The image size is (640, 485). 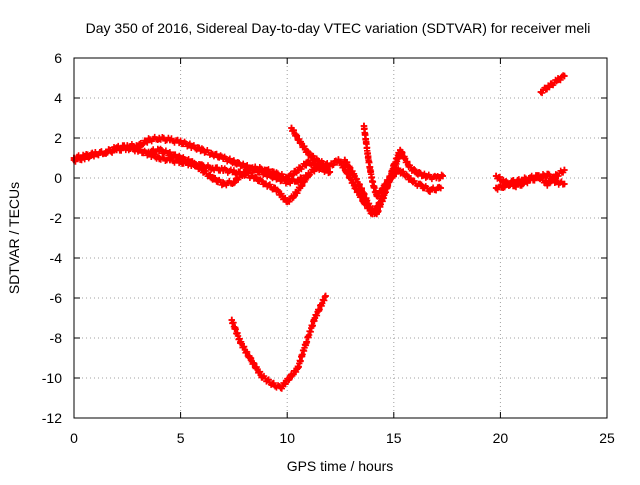 What do you see at coordinates (382, 161) in the screenshot?
I see `series-track-f` at bounding box center [382, 161].